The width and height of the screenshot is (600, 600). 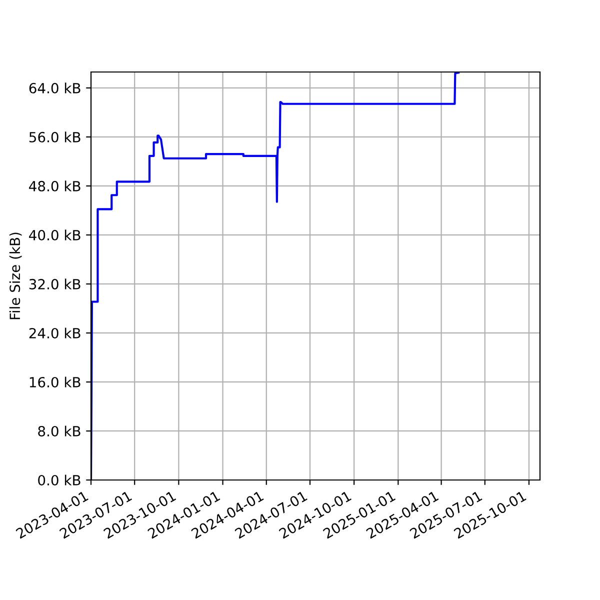 What do you see at coordinates (55, 382) in the screenshot?
I see `y-tick-label: 16.0 kB` at bounding box center [55, 382].